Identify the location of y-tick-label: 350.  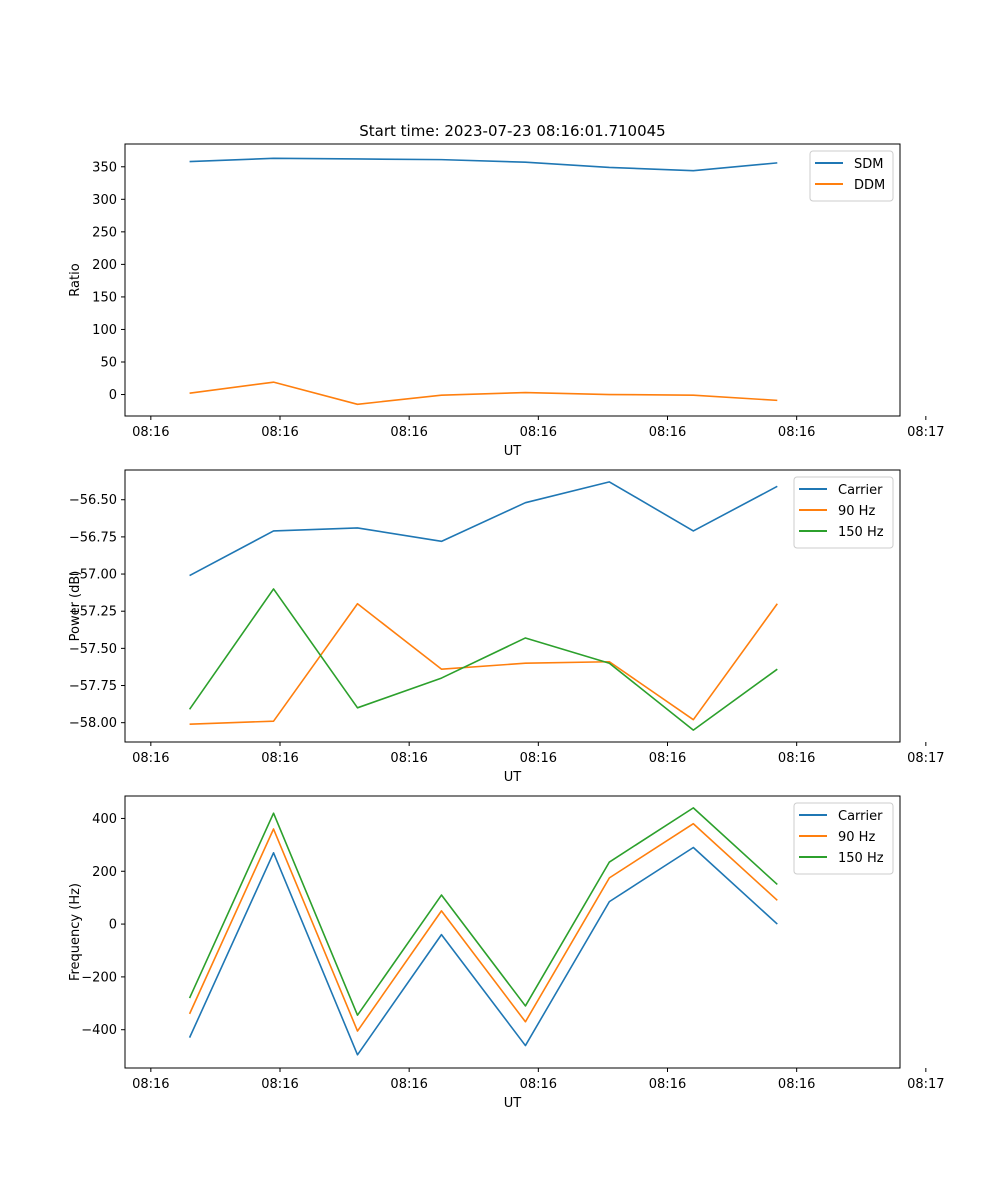
(104, 167).